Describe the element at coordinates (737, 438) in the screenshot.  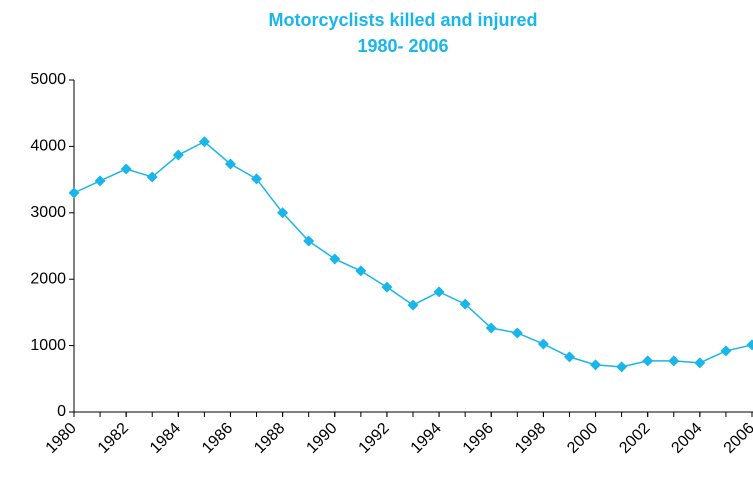
I see `x-tick-label: 2006` at that location.